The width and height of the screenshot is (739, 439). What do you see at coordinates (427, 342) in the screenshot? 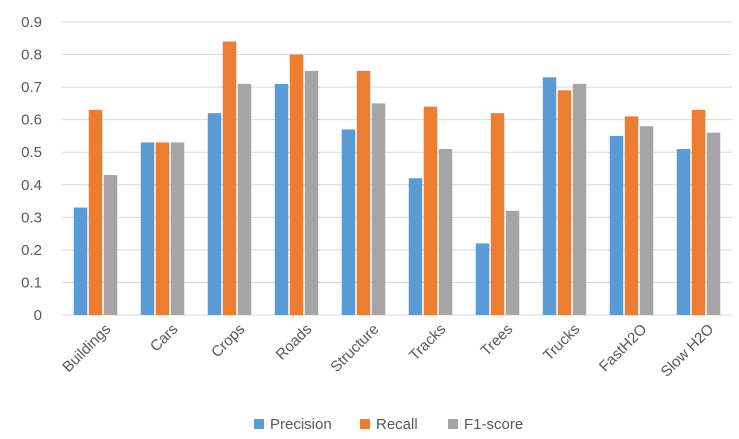
I see `x-category-label: Tracks` at bounding box center [427, 342].